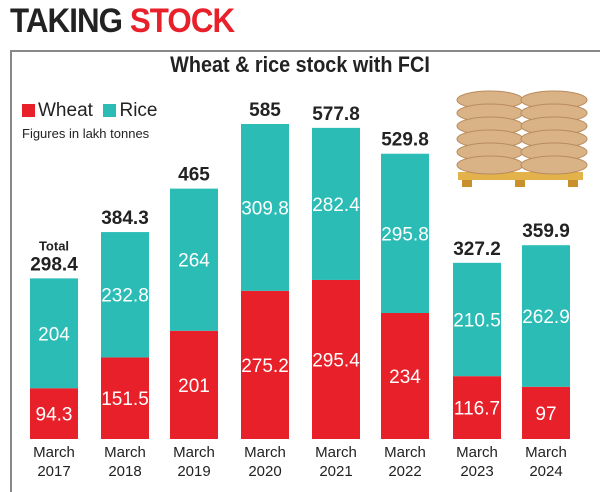 This screenshot has width=600, height=492. Describe the element at coordinates (546, 231) in the screenshot. I see `label-total: 359.9` at that location.